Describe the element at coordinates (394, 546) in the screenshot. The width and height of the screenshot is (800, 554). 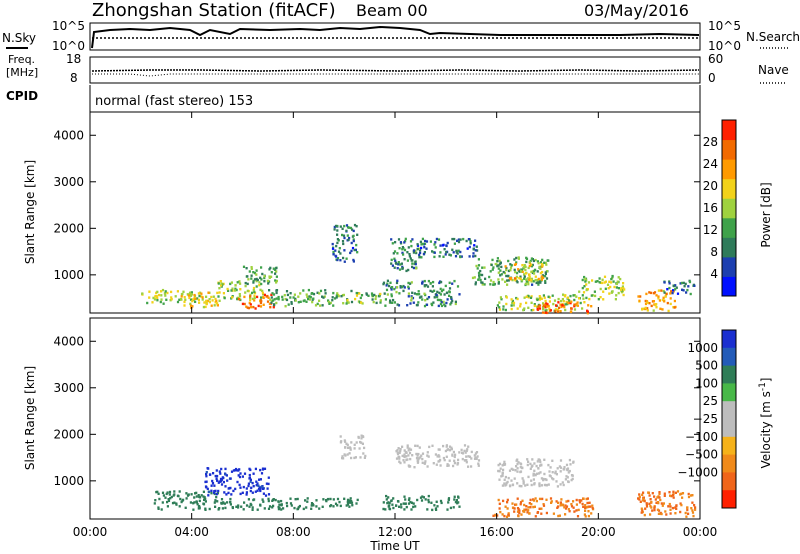
I see `x-axis-label: Time UT` at that location.